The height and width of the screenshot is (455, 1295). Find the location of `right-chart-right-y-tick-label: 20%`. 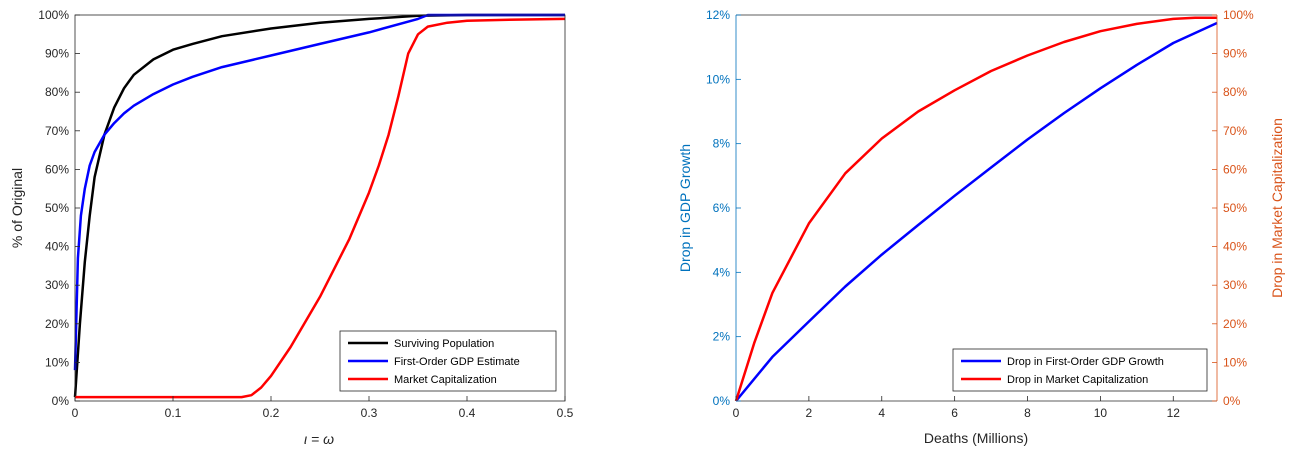

right-chart-right-y-tick-label: 20% is located at coordinates (1235, 324).